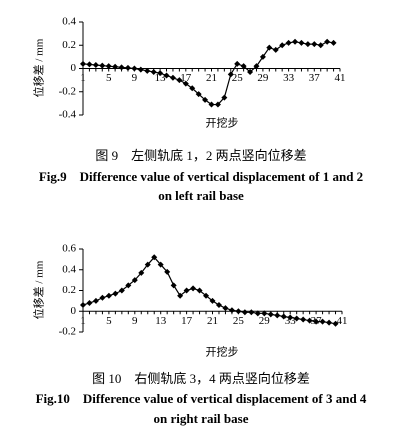 The width and height of the screenshot is (402, 436). Describe the element at coordinates (69, 269) in the screenshot. I see `y-tick-label: 0.4` at that location.